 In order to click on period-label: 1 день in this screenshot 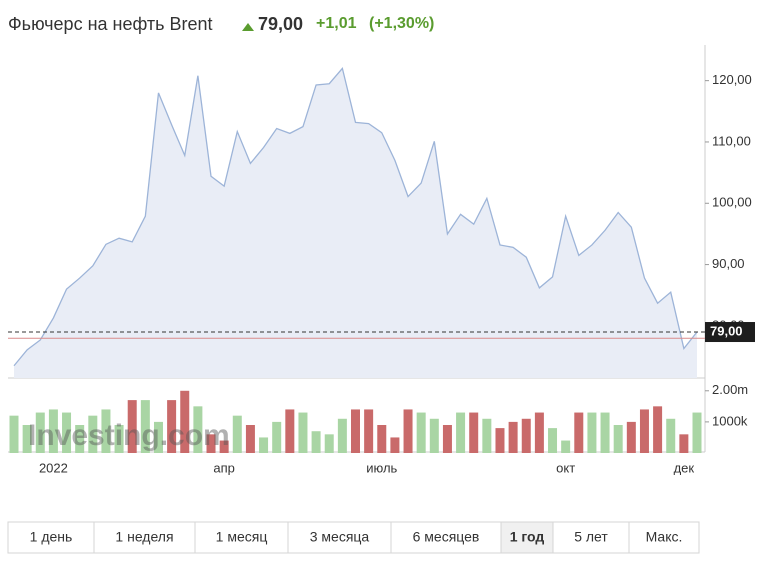, I will do `click(51, 537)`.